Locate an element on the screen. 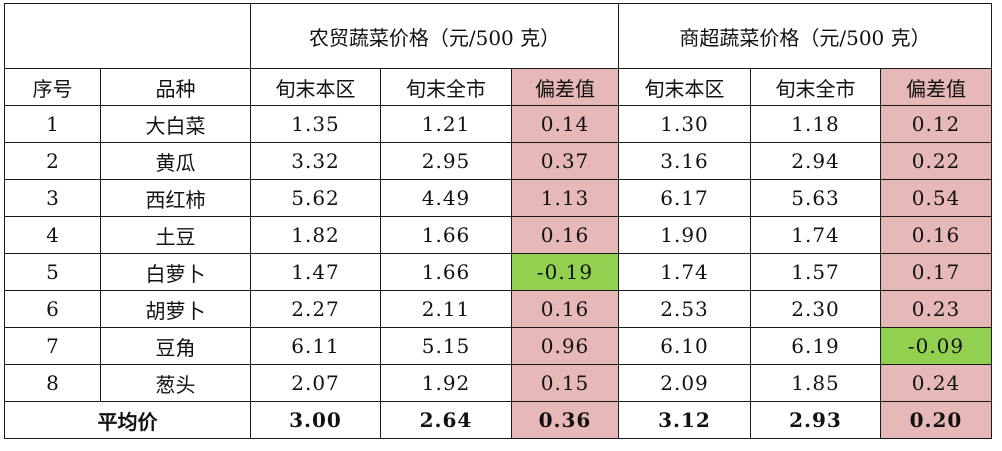  group-header-row: 农贸蔬菜价格（元/500 克） 商超蔬菜价格（元/500 克） is located at coordinates (498, 36).